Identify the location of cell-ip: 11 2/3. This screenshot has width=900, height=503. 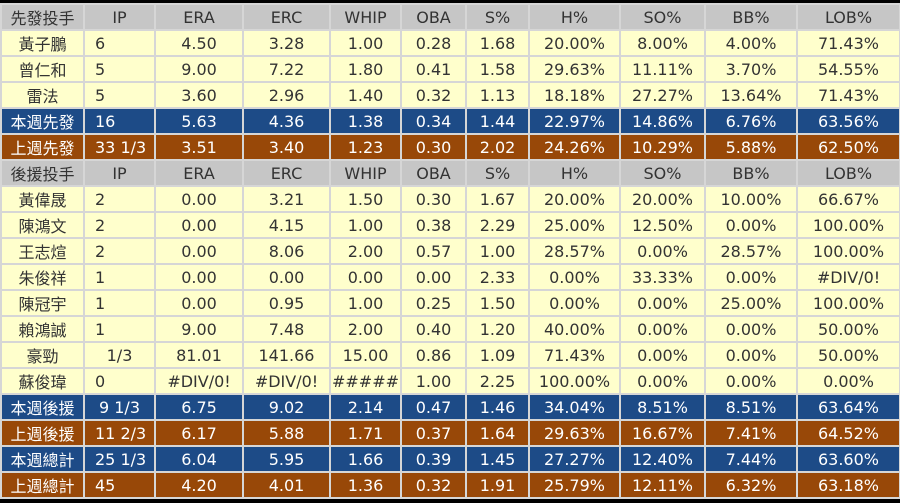
(119, 433).